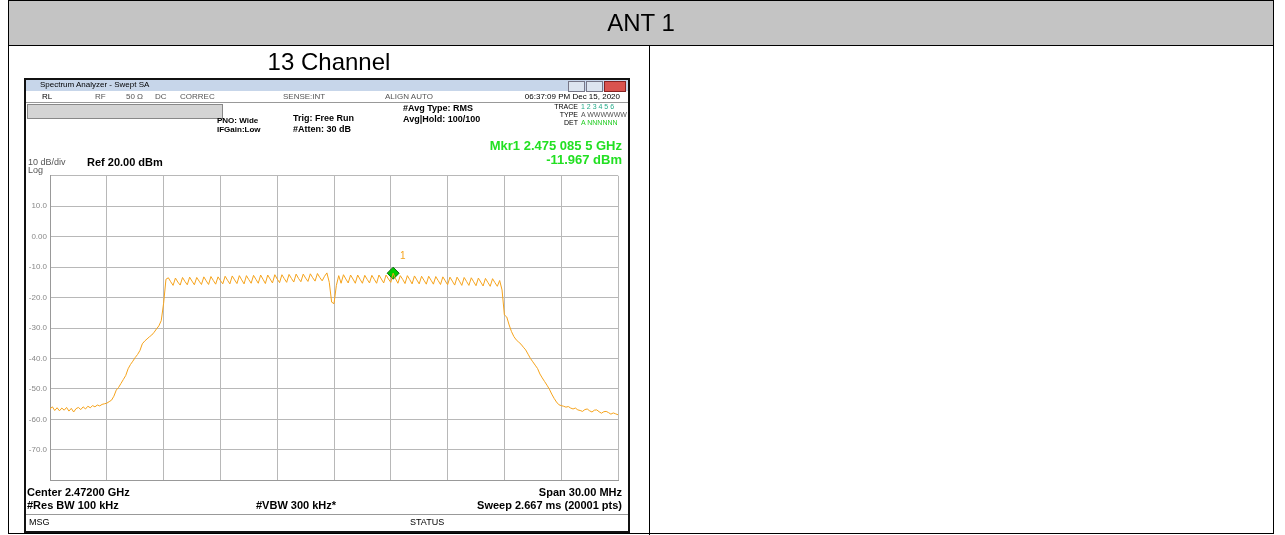 The height and width of the screenshot is (535, 1285). I want to click on annotation: 1, so click(403, 255).